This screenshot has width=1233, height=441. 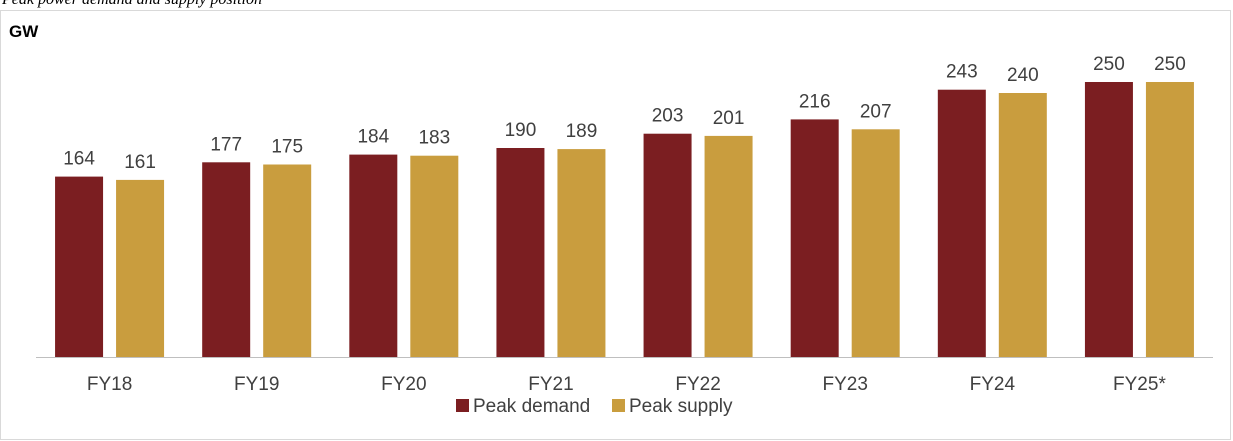 I want to click on legend-label: Peak demand, so click(x=531, y=406).